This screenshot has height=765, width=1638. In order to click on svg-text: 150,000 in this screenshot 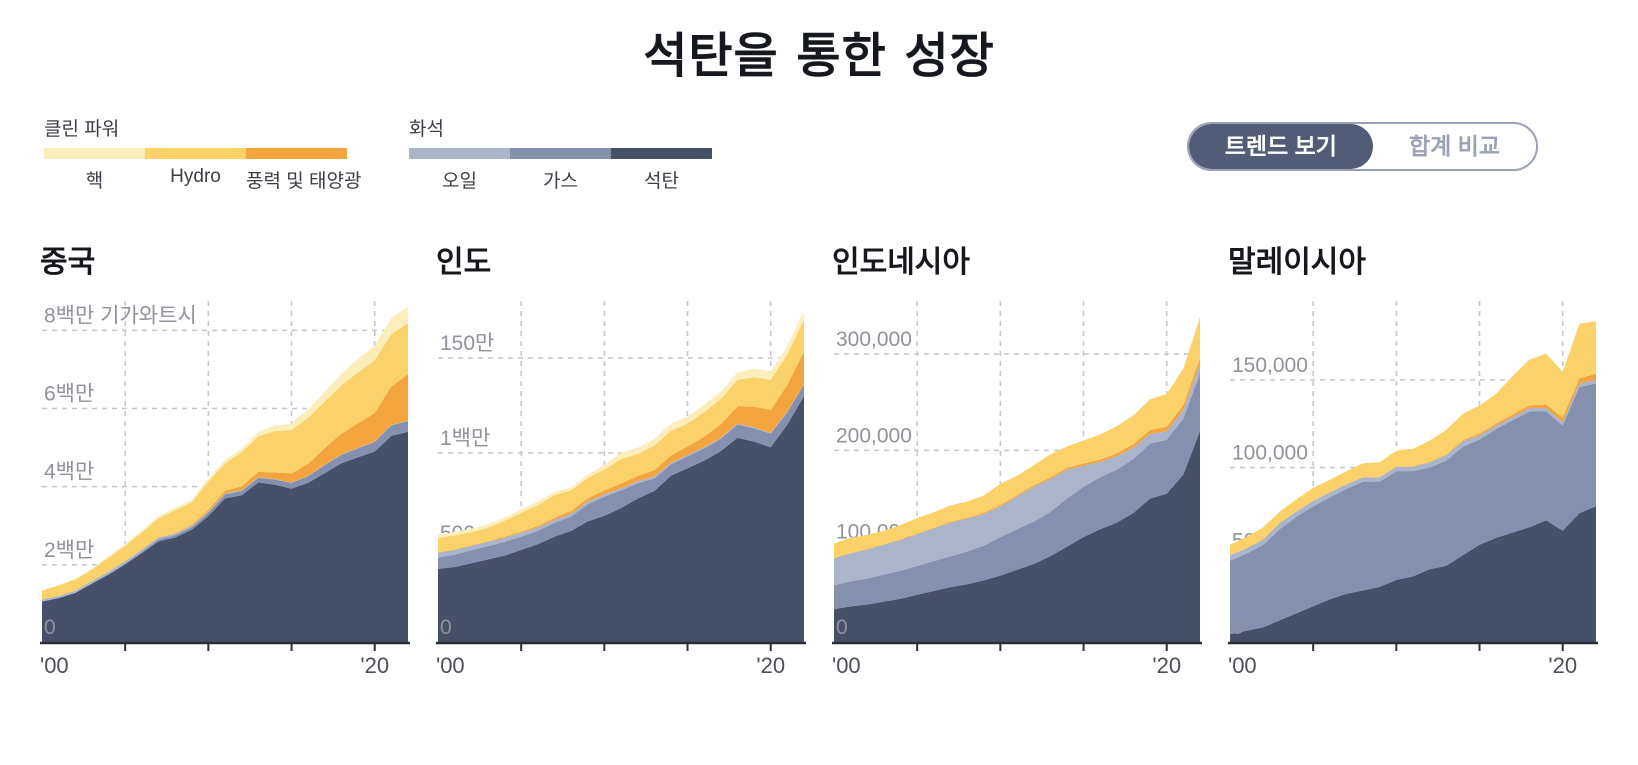, I will do `click(1270, 365)`.